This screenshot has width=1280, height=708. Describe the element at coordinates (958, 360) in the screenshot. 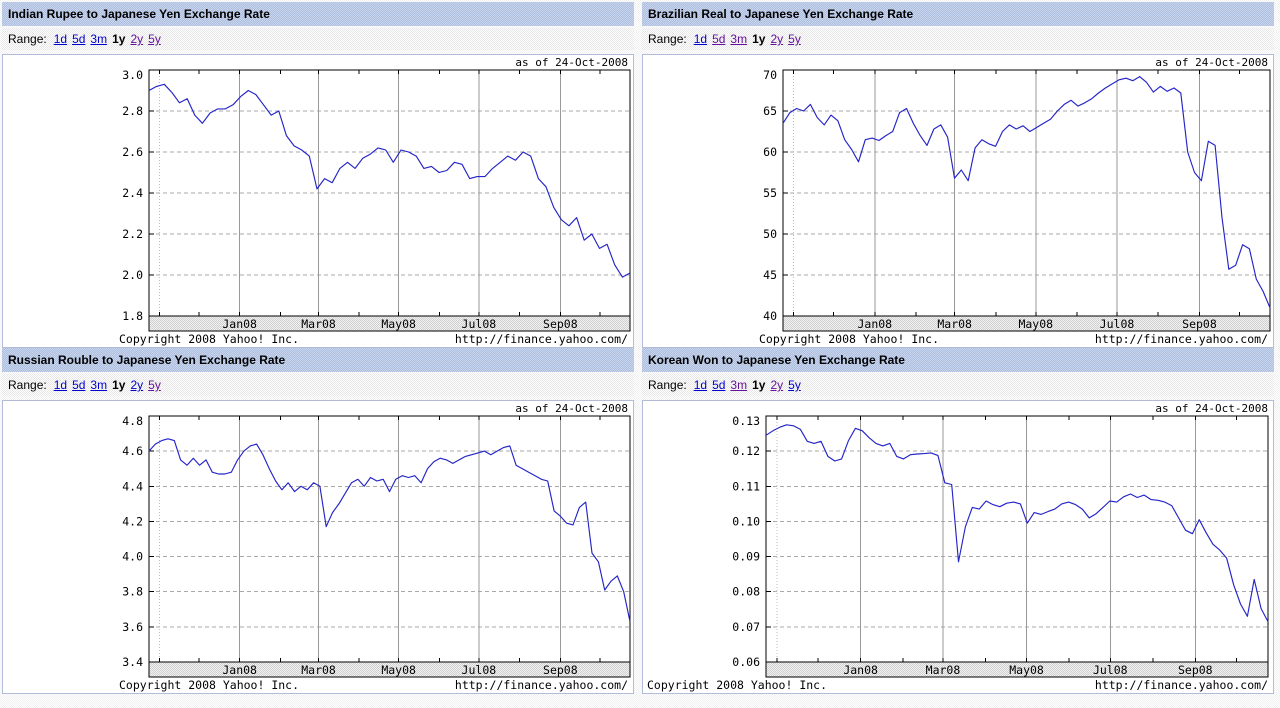

I see `panel-title-korean-won: Korean Won to Japanese Yen Exchange Rate` at that location.